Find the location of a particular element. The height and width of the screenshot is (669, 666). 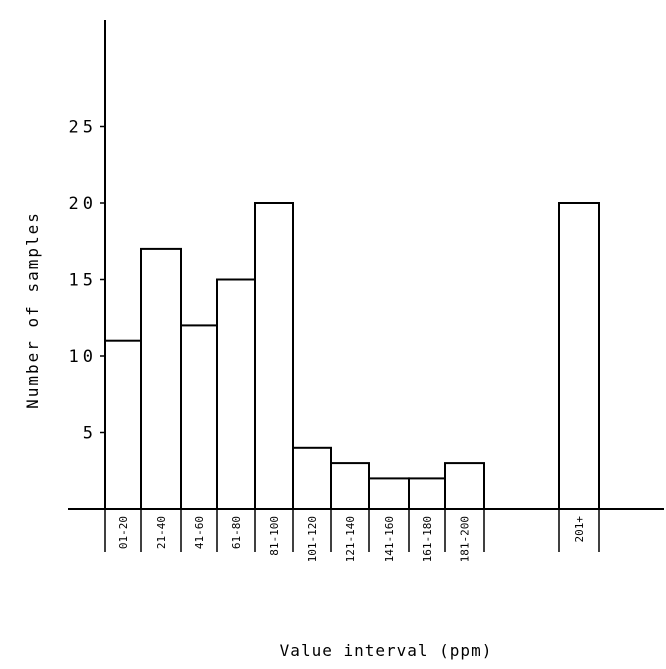

y-ticks-group: 5 10 15 20 25 is located at coordinates (87, 281).